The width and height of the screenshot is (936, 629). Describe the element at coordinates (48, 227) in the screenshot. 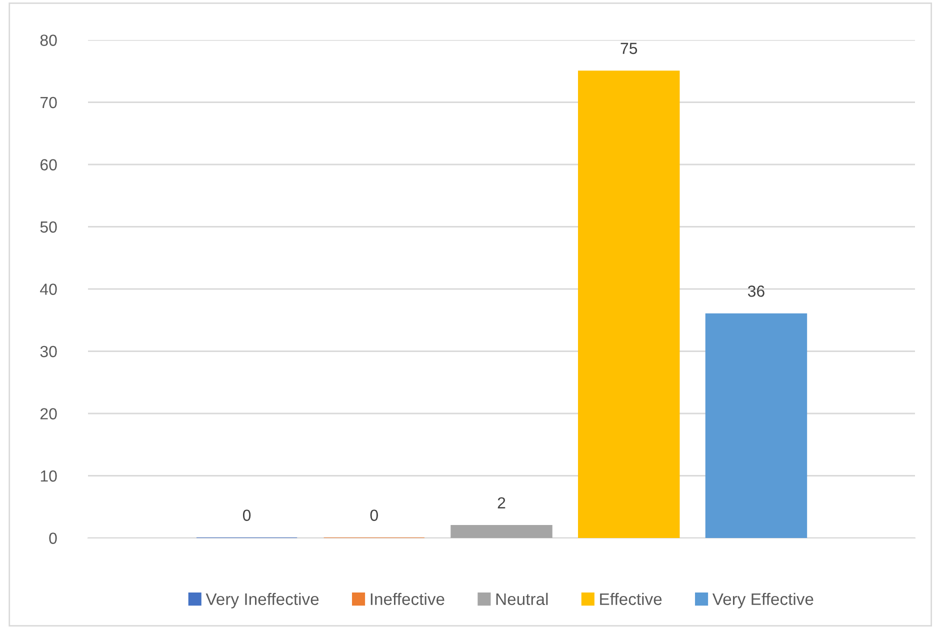

I see `y-tick-label: 50` at that location.